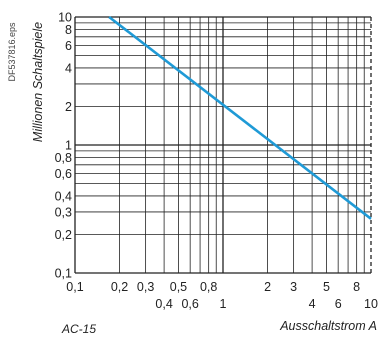  Describe the element at coordinates (223, 304) in the screenshot. I see `x-tick-label: 1` at that location.